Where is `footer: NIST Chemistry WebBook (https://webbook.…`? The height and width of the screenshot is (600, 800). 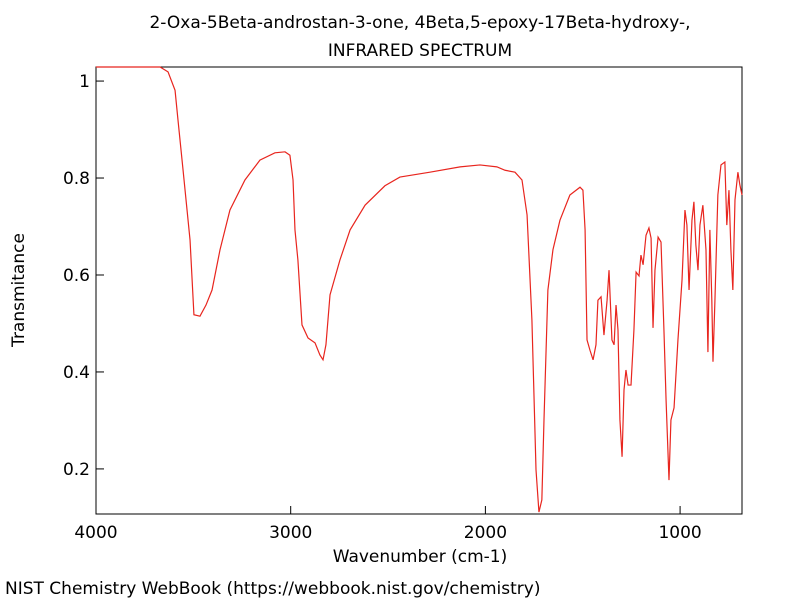
footer: NIST Chemistry WebBook (https://webbook.… is located at coordinates (272, 589).